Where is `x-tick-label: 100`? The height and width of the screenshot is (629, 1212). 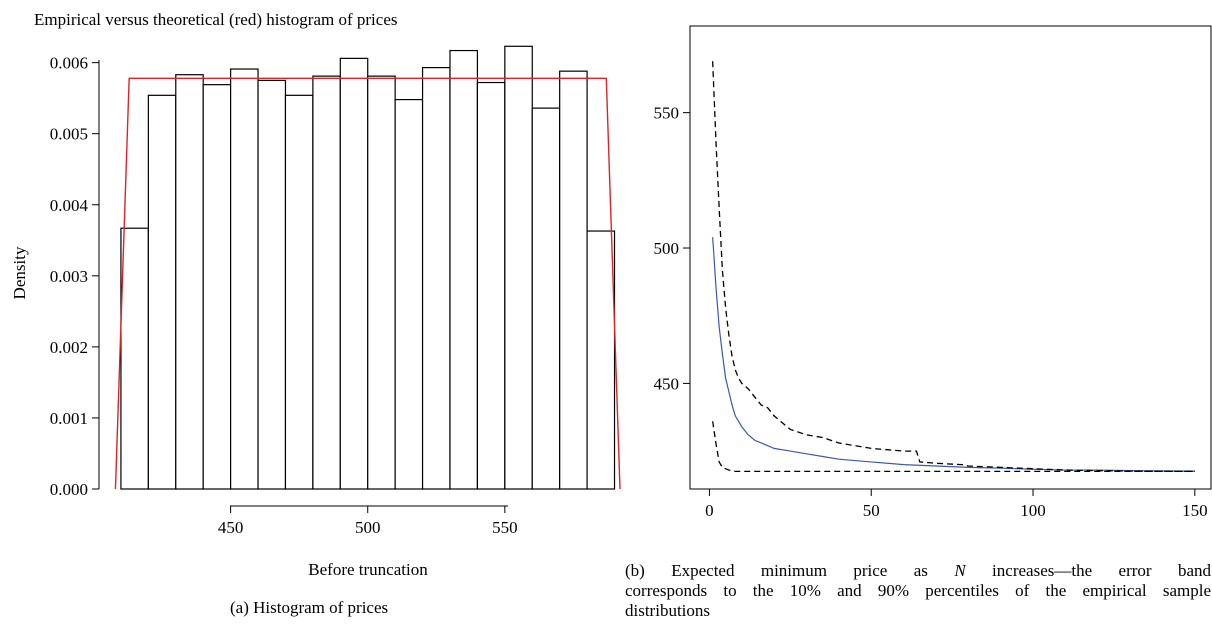
x-tick-label: 100 is located at coordinates (1033, 510).